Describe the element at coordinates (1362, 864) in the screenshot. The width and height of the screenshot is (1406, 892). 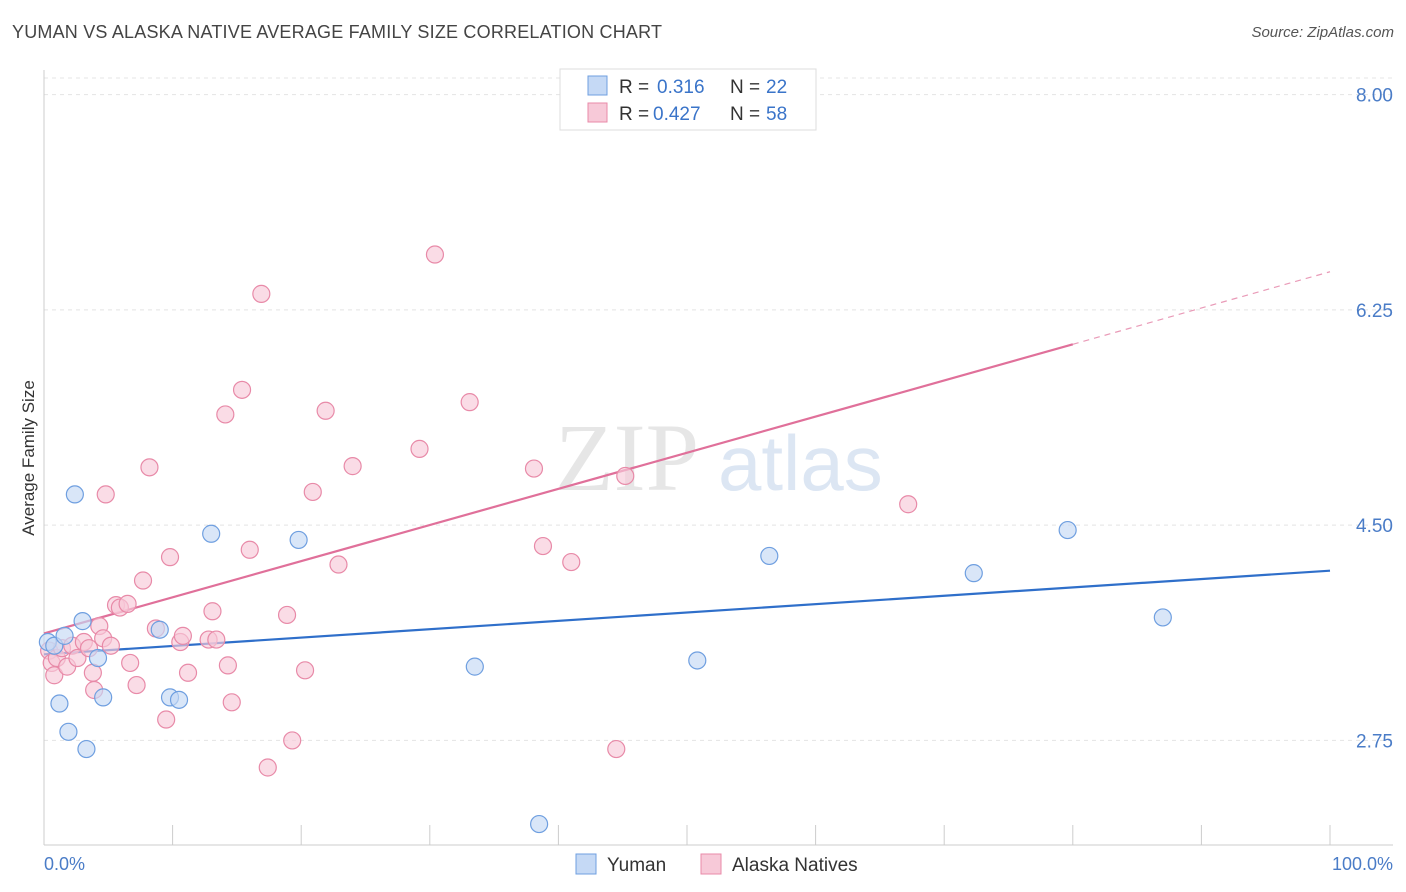
I see `x-tick-label-right: 100.0%` at that location.